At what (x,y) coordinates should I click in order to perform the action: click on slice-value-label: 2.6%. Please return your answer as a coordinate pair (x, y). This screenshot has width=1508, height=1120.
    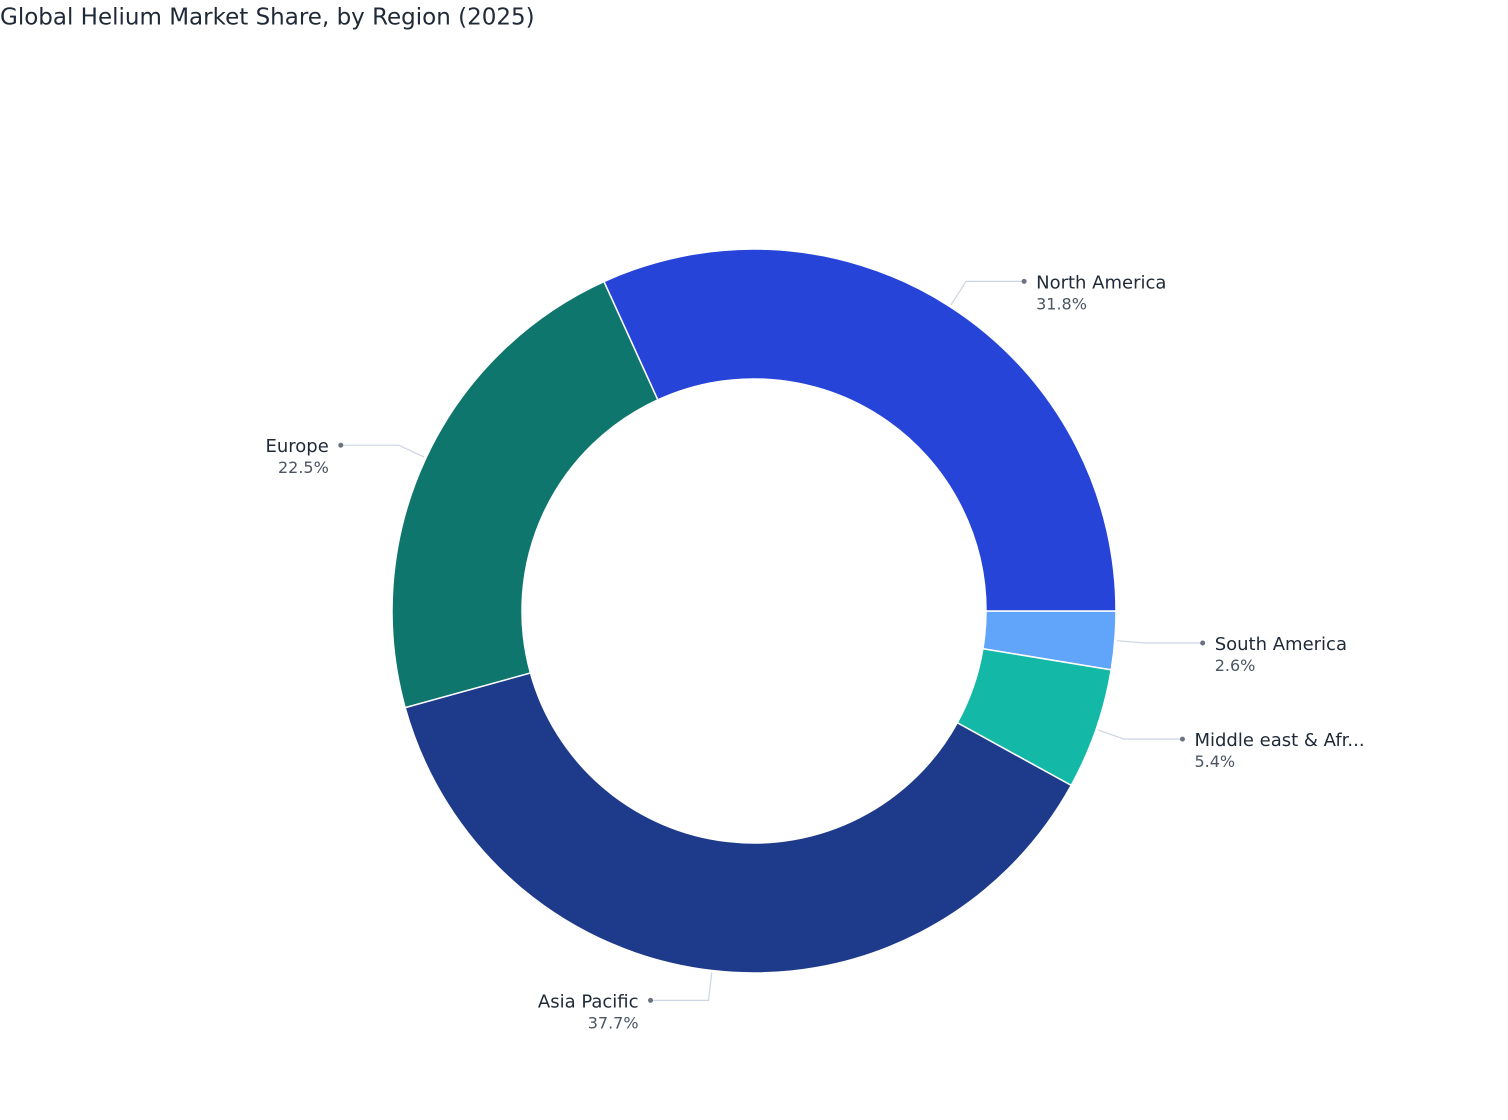
    Looking at the image, I should click on (1235, 665).